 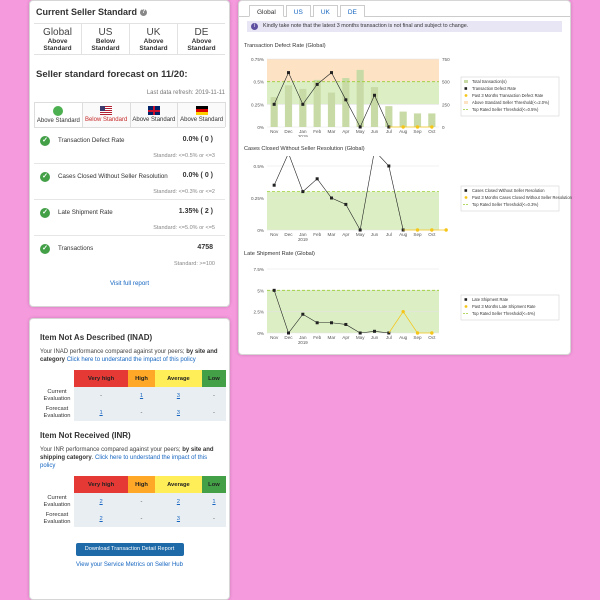 What do you see at coordinates (303, 234) in the screenshot?
I see `x-tick-label: Jan` at bounding box center [303, 234].